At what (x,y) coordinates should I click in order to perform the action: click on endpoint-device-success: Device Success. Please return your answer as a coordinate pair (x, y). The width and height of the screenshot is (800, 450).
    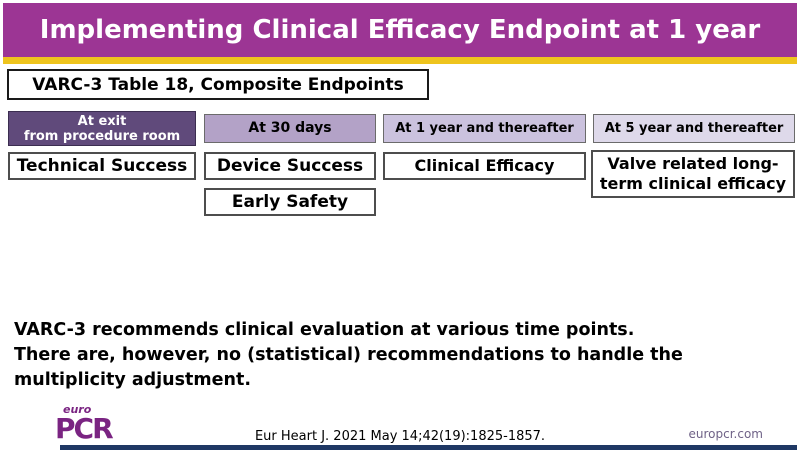
    Looking at the image, I should click on (290, 166).